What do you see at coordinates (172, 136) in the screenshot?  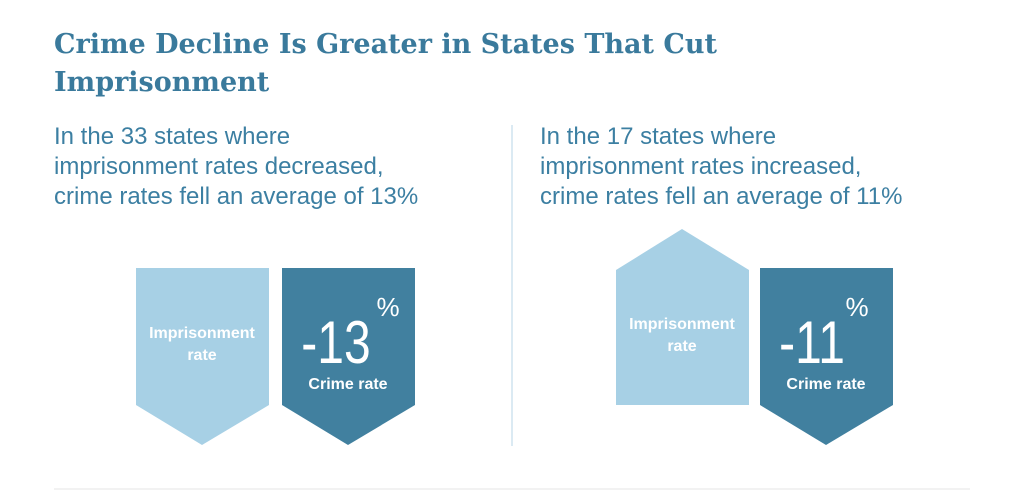 I see `text-line: In the 33 states where` at bounding box center [172, 136].